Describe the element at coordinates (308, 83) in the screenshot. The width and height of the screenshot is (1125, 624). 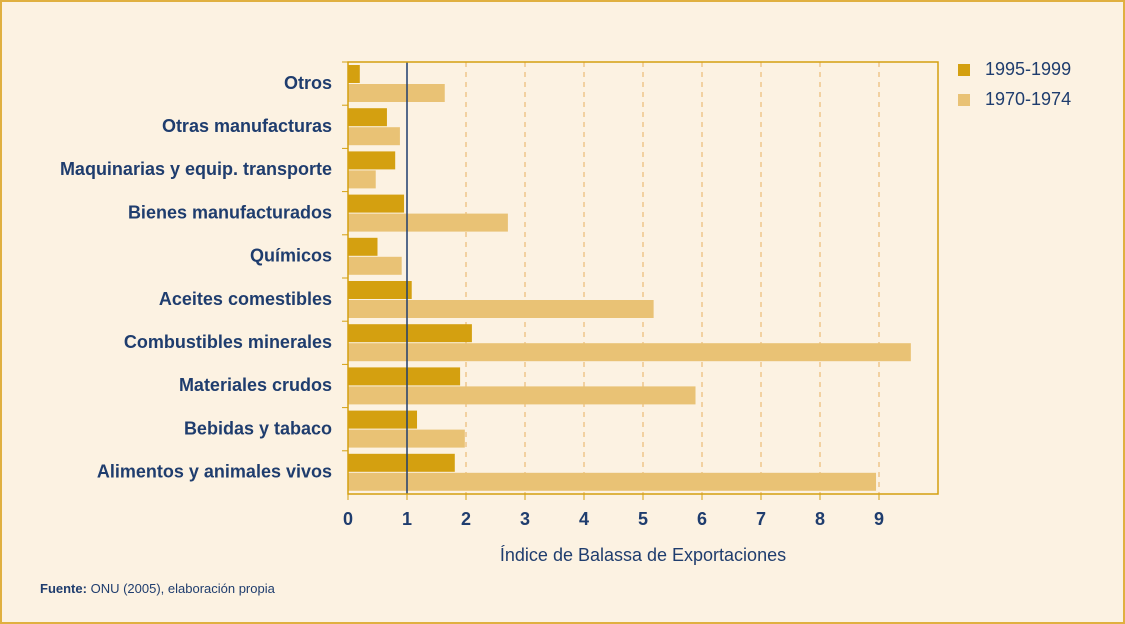
I see `category-label: Otros` at that location.